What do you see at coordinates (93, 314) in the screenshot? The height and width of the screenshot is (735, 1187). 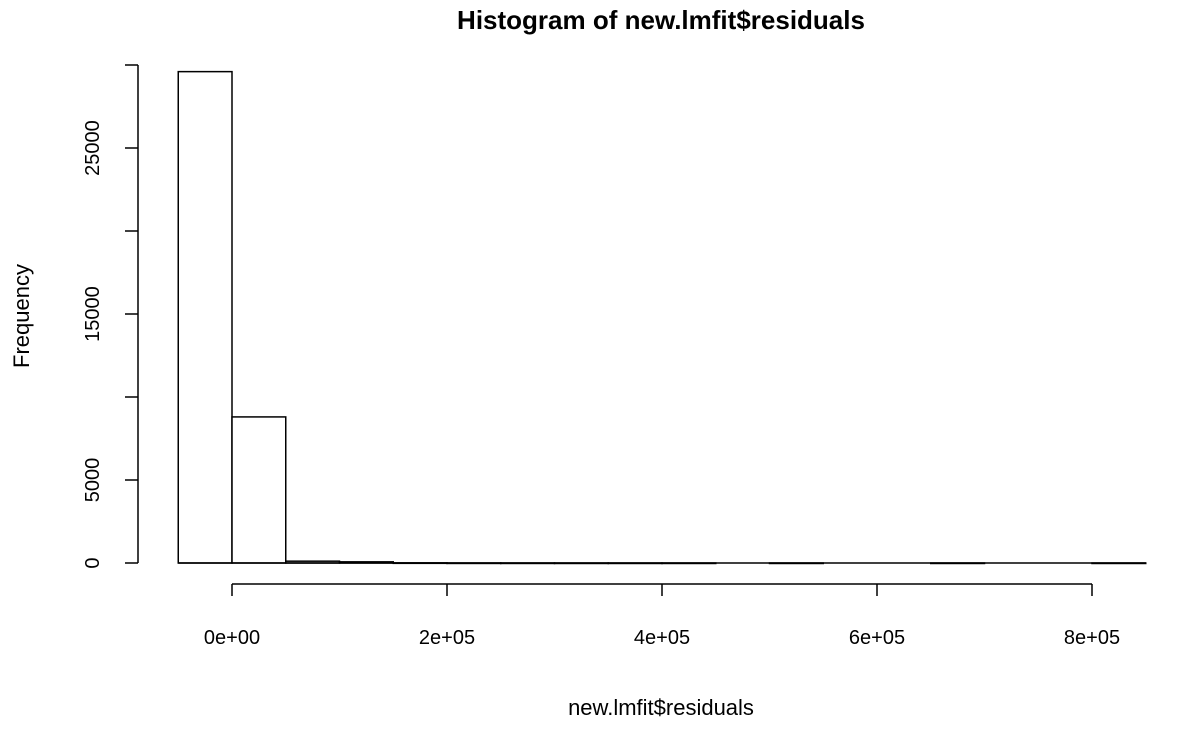 I see `y-tick-label: 15000` at bounding box center [93, 314].